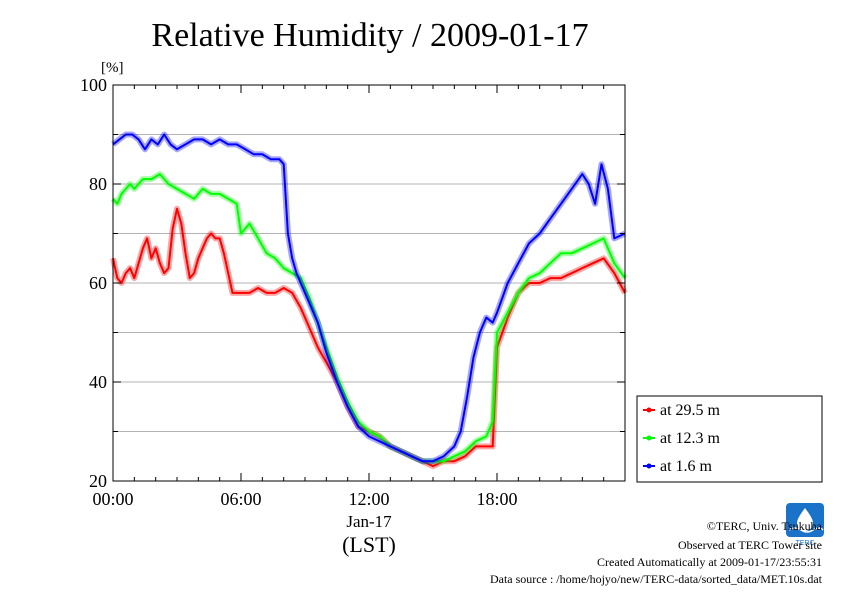 This screenshot has width=842, height=595. What do you see at coordinates (750, 545) in the screenshot?
I see `footer-observed: Observed at TERC Tower site` at bounding box center [750, 545].